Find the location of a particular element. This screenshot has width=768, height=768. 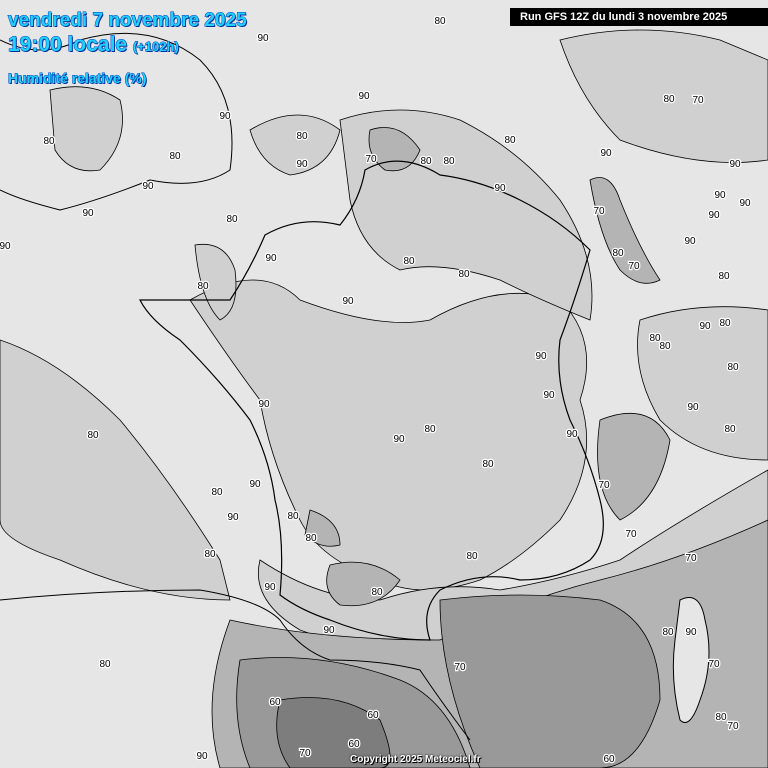

humidity-below-60-regions is located at coordinates (333, 732).